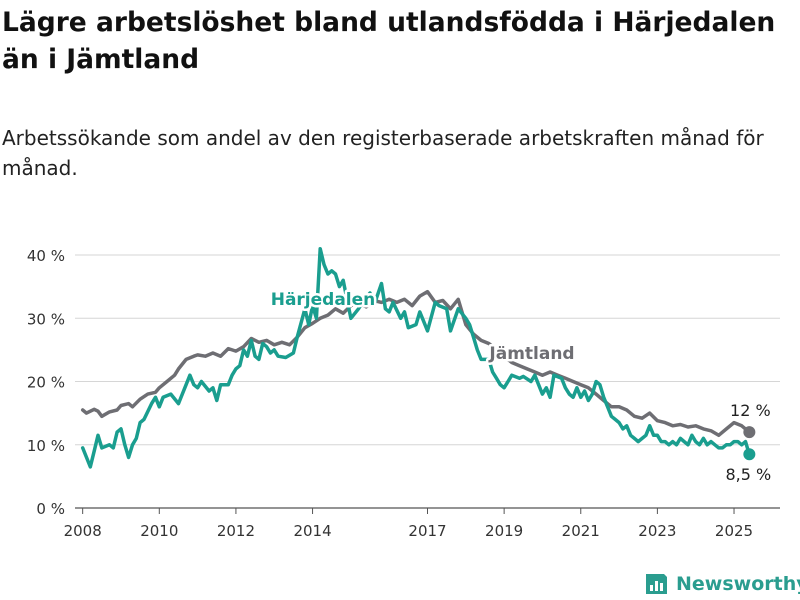  Describe the element at coordinates (50, 509) in the screenshot. I see `y-tick-label: 0 %` at that location.